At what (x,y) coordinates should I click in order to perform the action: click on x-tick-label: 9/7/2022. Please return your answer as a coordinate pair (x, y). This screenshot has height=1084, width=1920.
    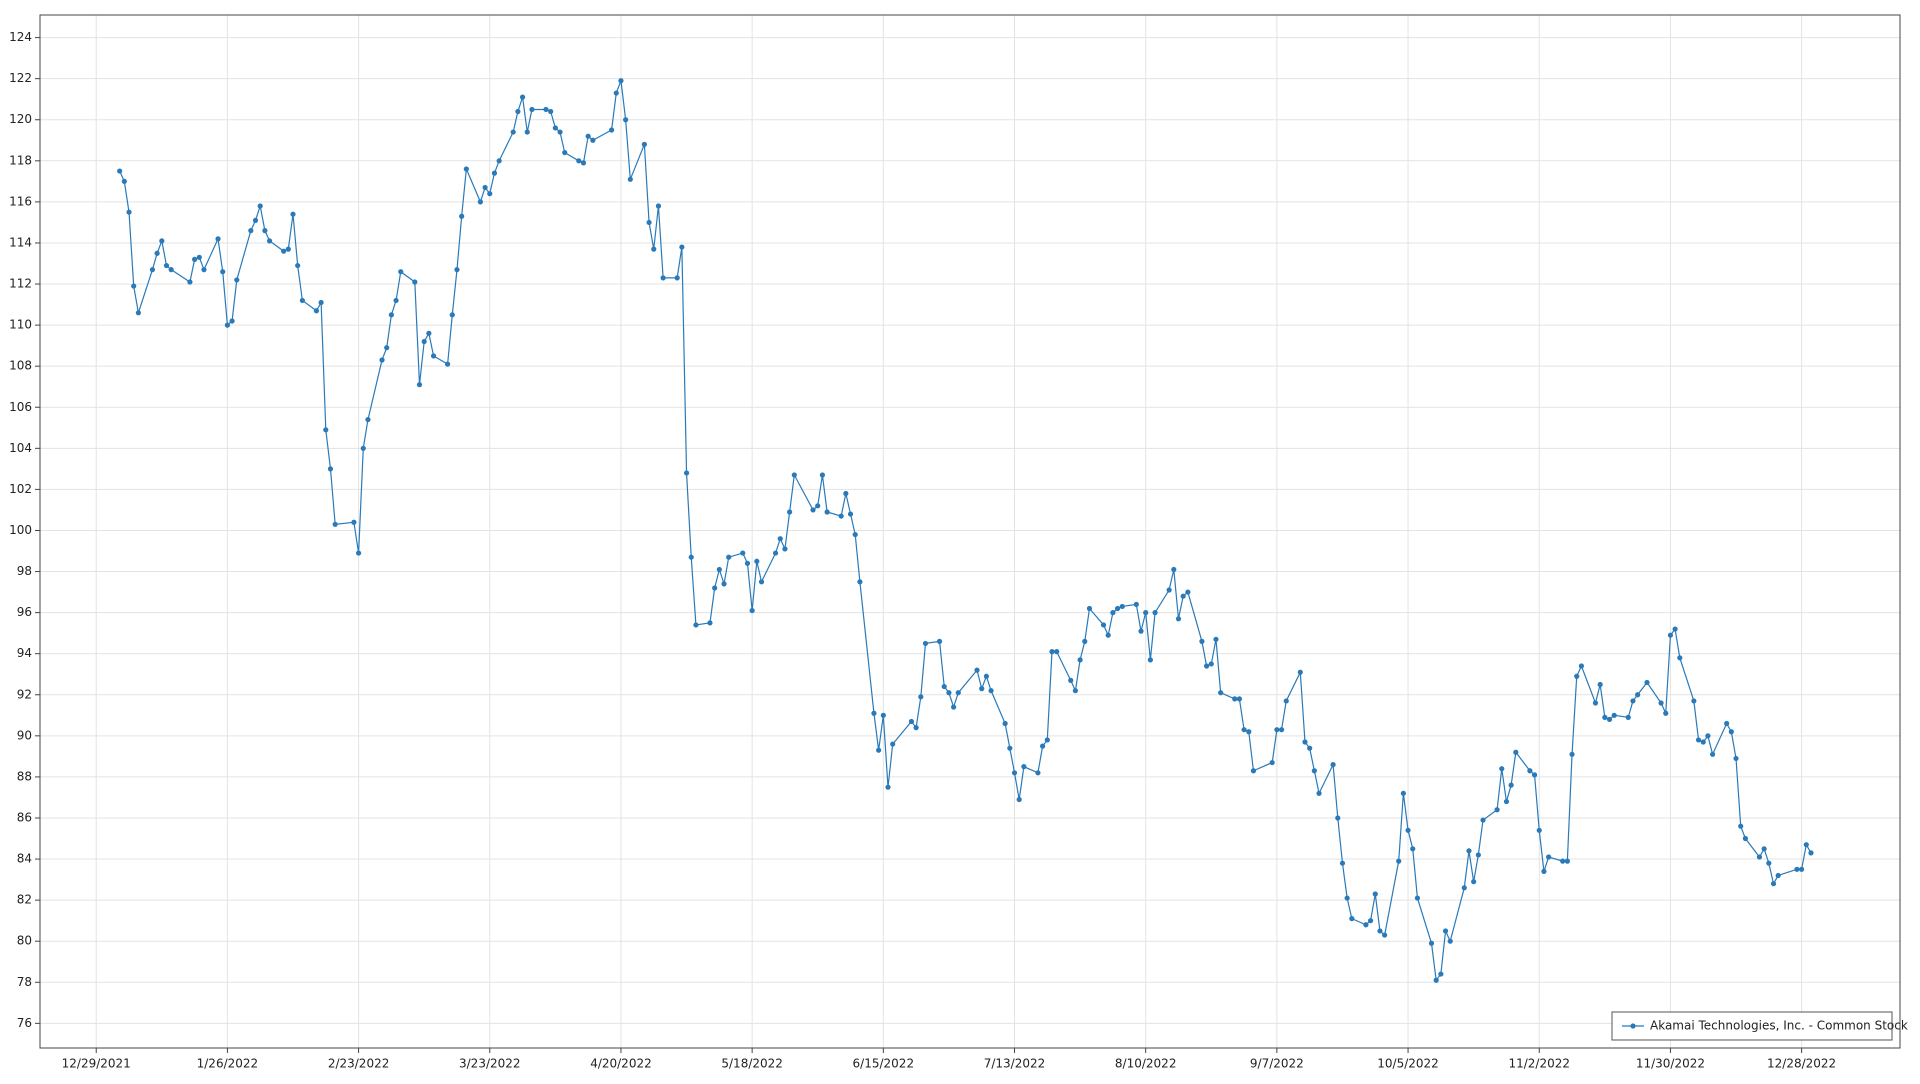
    Looking at the image, I should click on (1277, 1064).